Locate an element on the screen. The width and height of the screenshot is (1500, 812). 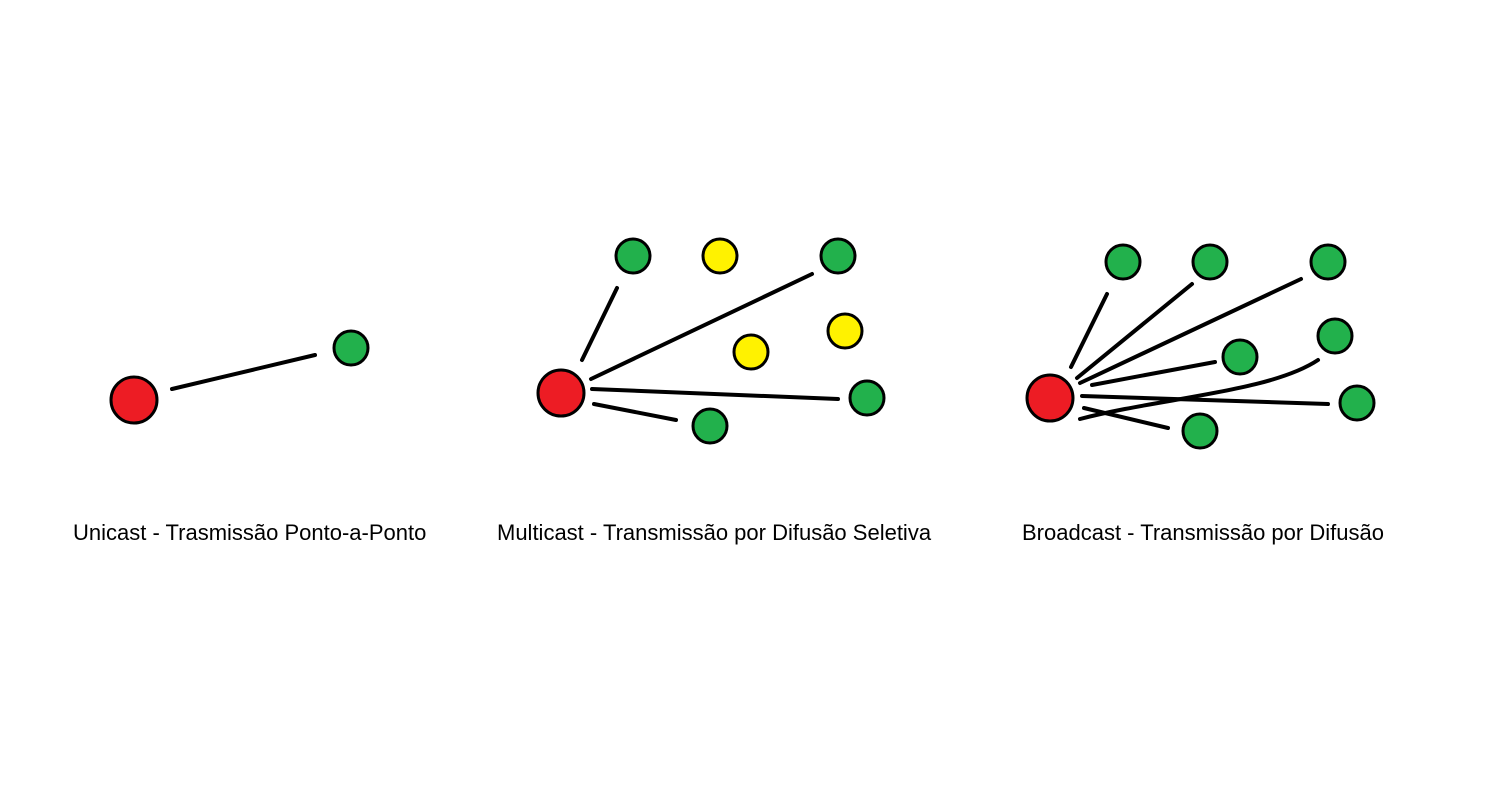
multicast-sender-node is located at coordinates (561, 393).